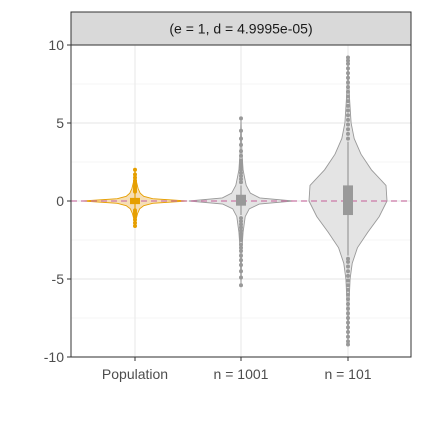  Describe the element at coordinates (56, 45) in the screenshot. I see `y-tick-label: 10` at that location.